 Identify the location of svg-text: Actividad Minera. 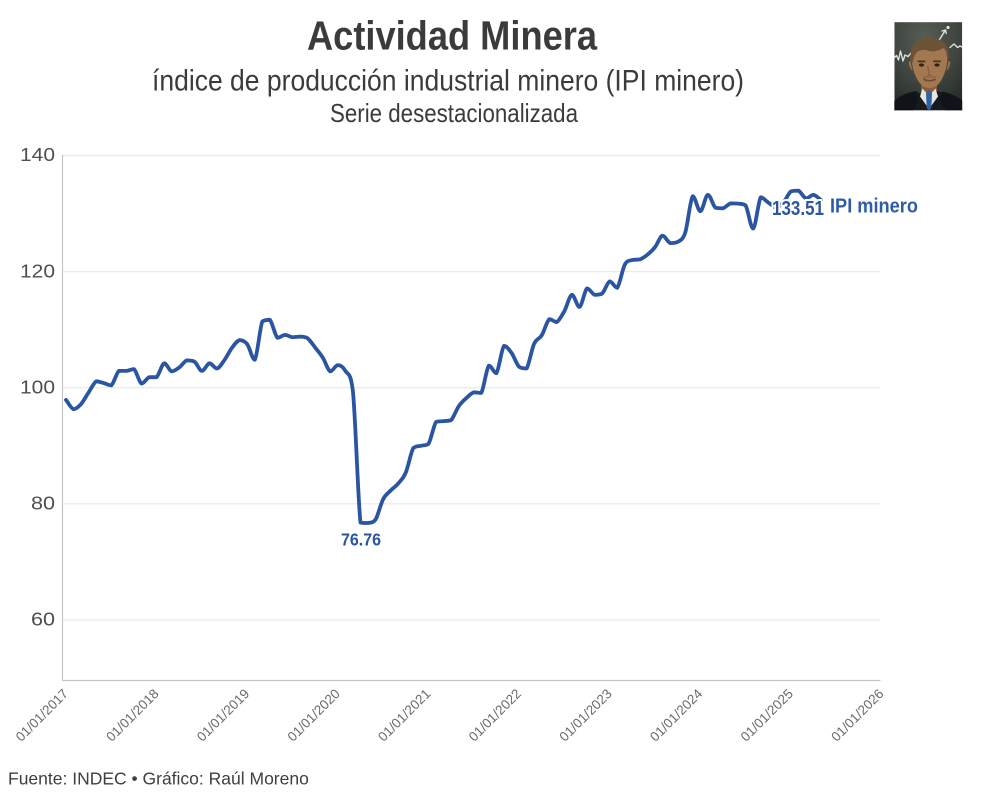
(452, 36).